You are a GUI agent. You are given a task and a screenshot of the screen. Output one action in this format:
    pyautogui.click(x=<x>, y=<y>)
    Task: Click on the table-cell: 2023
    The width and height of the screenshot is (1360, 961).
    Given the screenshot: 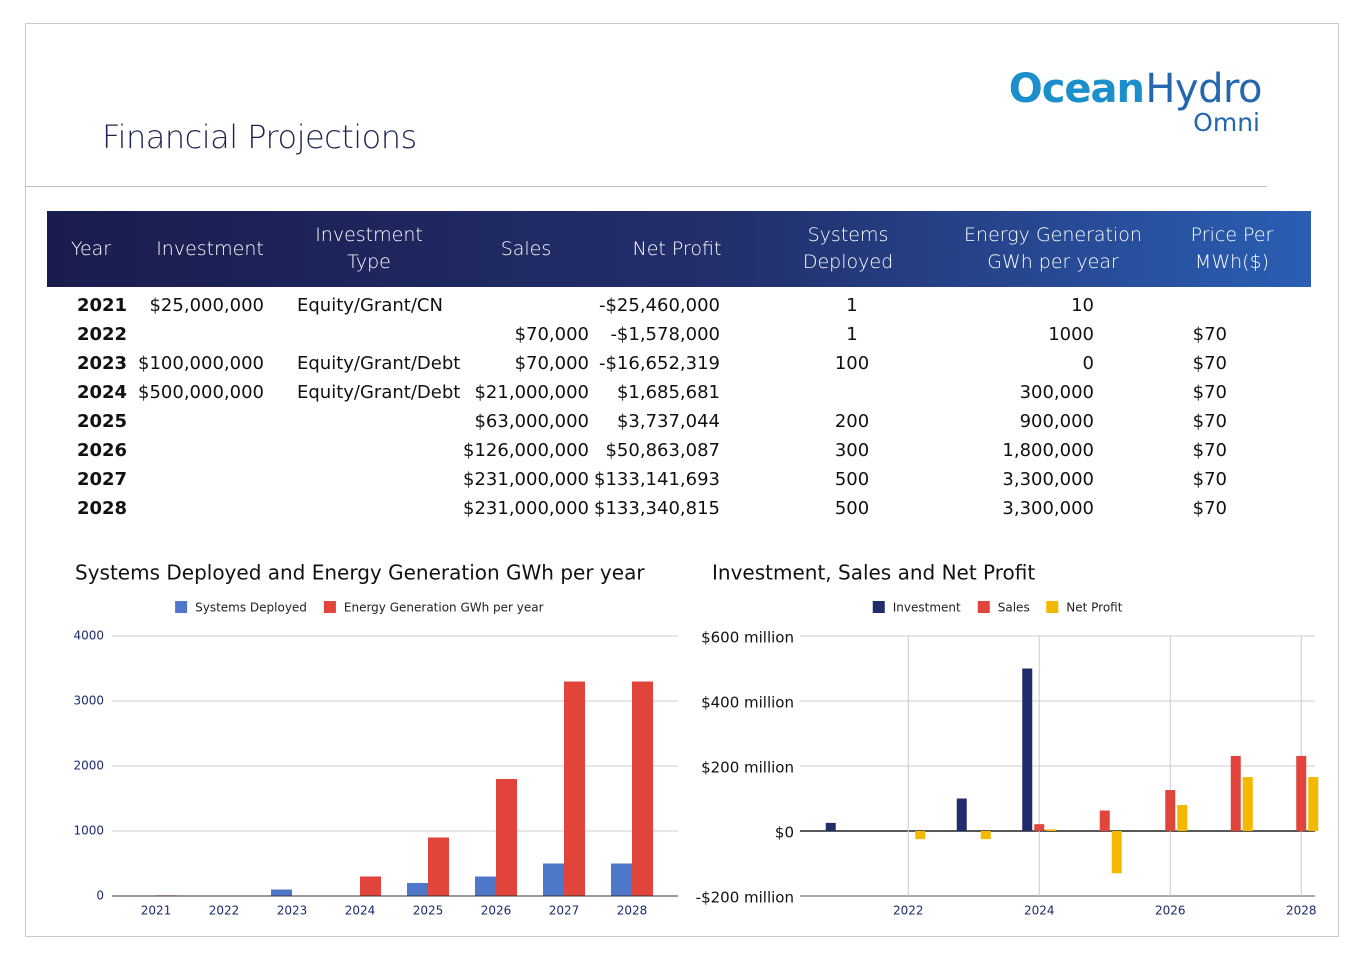 What is the action you would take?
    pyautogui.click(x=102, y=363)
    